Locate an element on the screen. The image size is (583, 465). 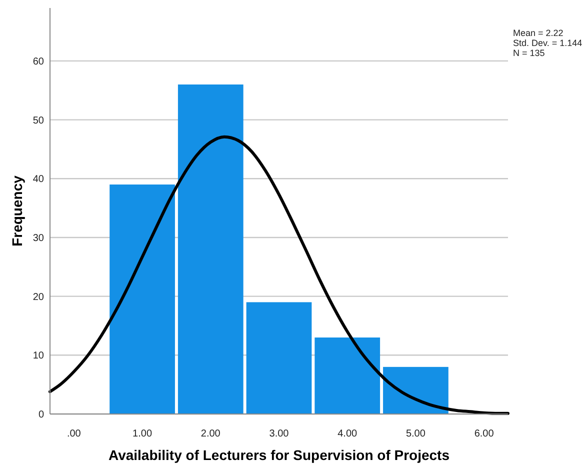
y-tick-label: 20 is located at coordinates (38, 297).